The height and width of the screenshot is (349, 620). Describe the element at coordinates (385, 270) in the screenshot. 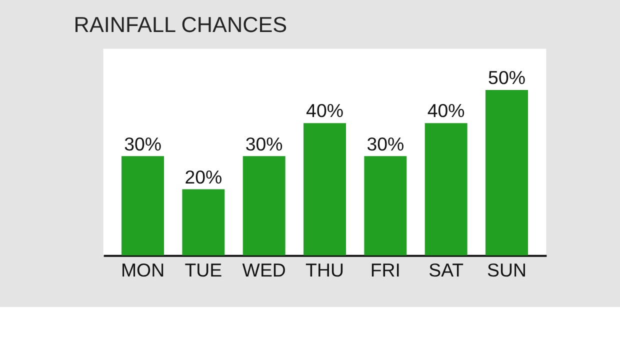

I see `x-tick-label: FRI` at that location.